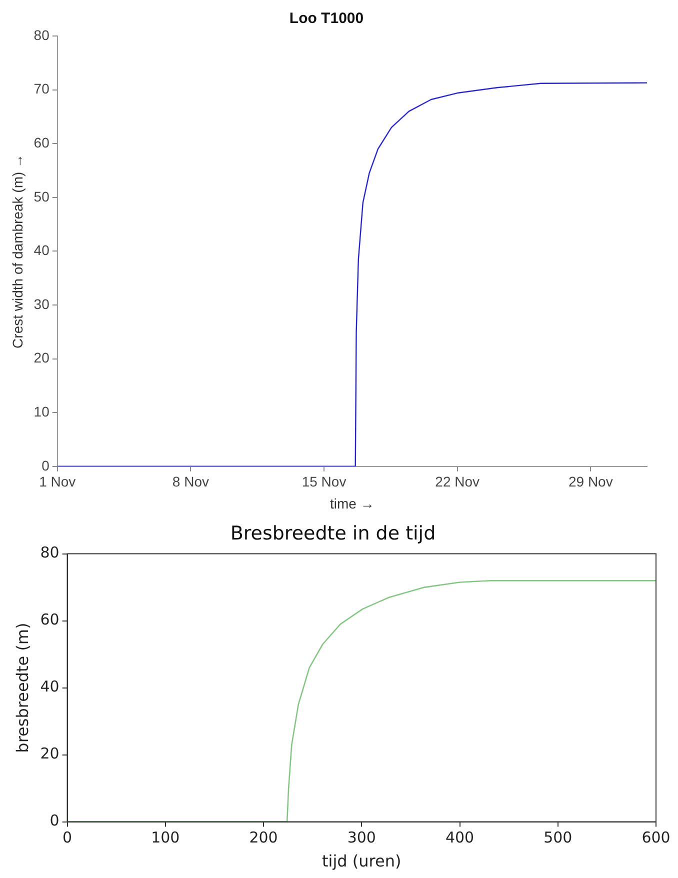 Image resolution: width=678 pixels, height=878 pixels. Describe the element at coordinates (165, 837) in the screenshot. I see `x-tick-label: 100` at that location.